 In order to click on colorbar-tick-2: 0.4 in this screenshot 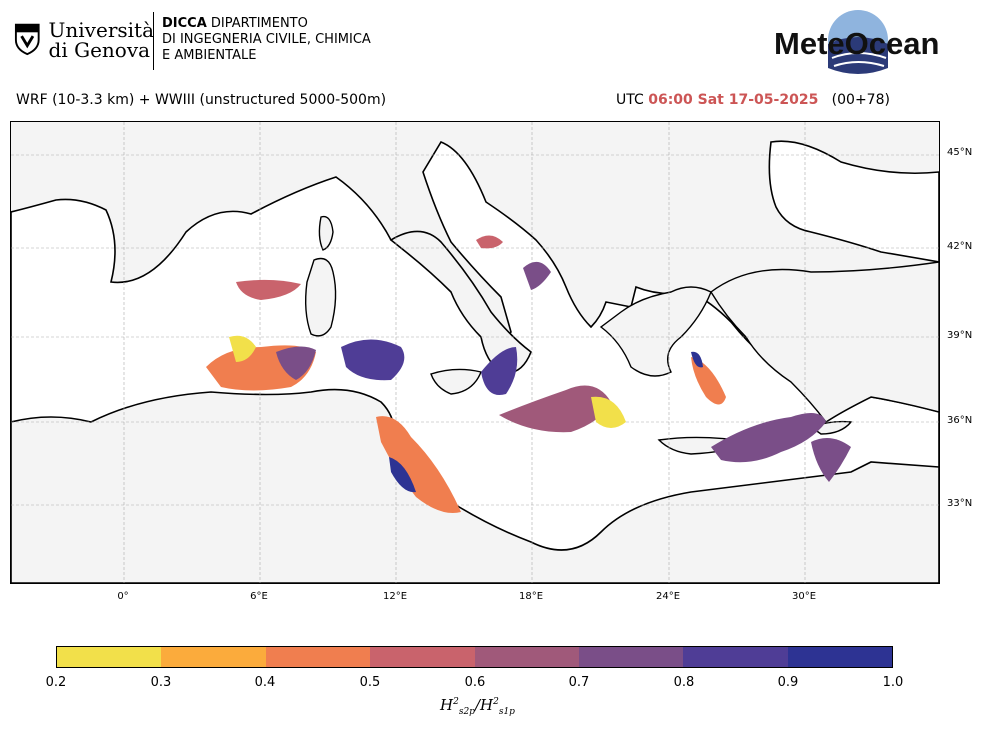, I will do `click(265, 682)`.